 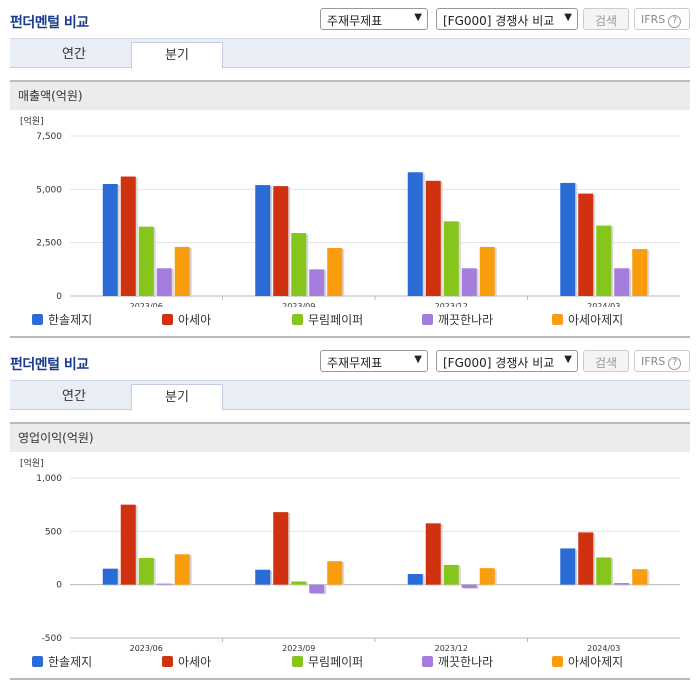 I want to click on ifrs-label: IFRS, so click(x=653, y=361).